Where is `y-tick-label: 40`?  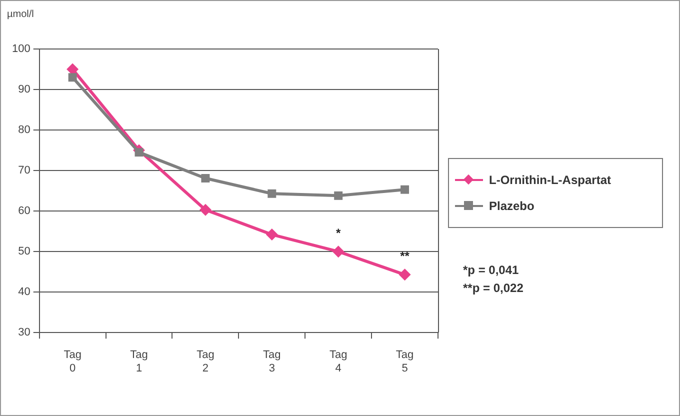 y-tick-label: 40 is located at coordinates (24, 292).